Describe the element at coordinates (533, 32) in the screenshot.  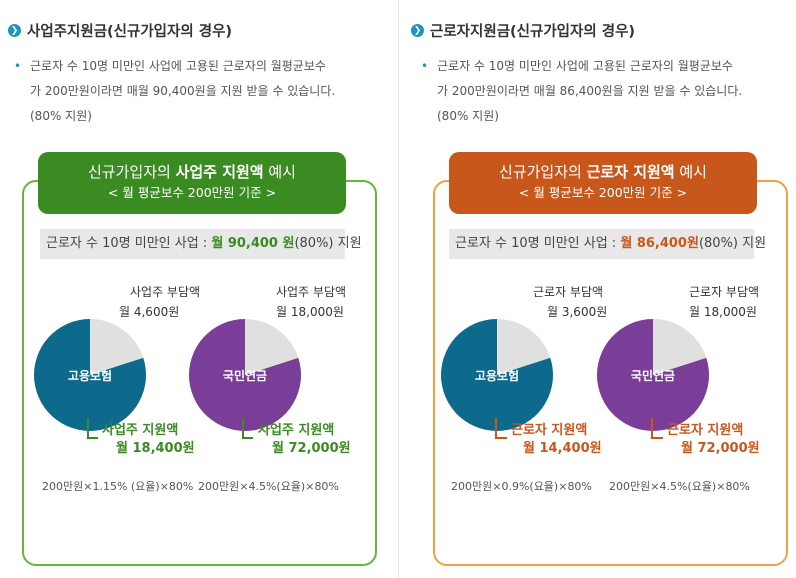
I see `section-title-text: 근로자지원금(신규가입자의 경우)` at that location.